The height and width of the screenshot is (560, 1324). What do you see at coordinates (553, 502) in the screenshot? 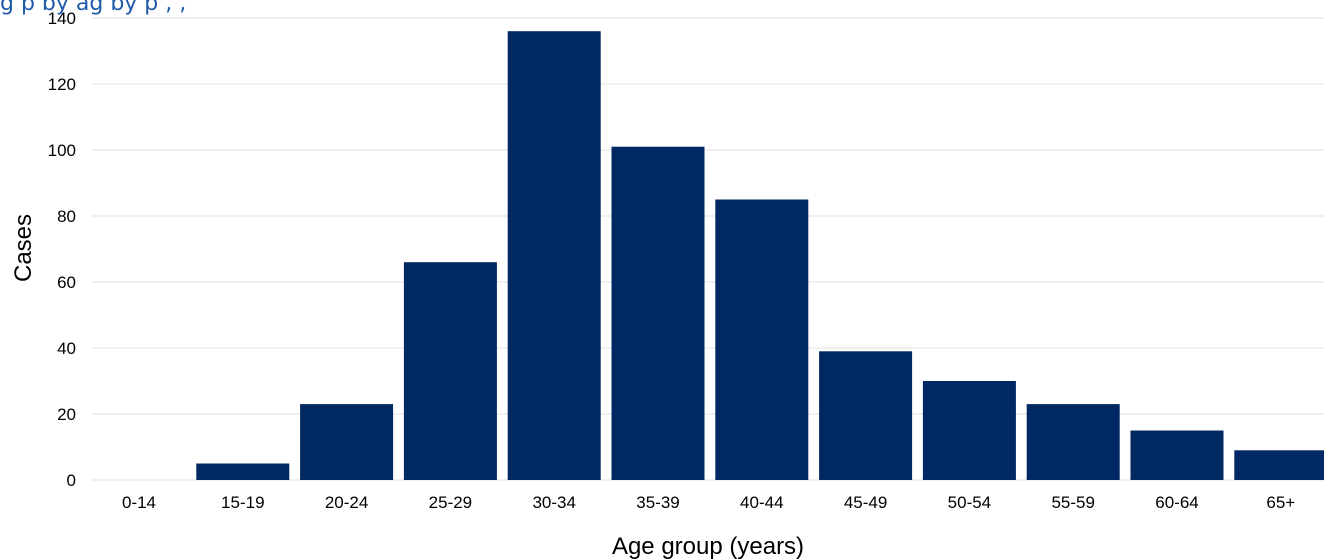
I see `x-tick-label: 30-34` at bounding box center [553, 502].